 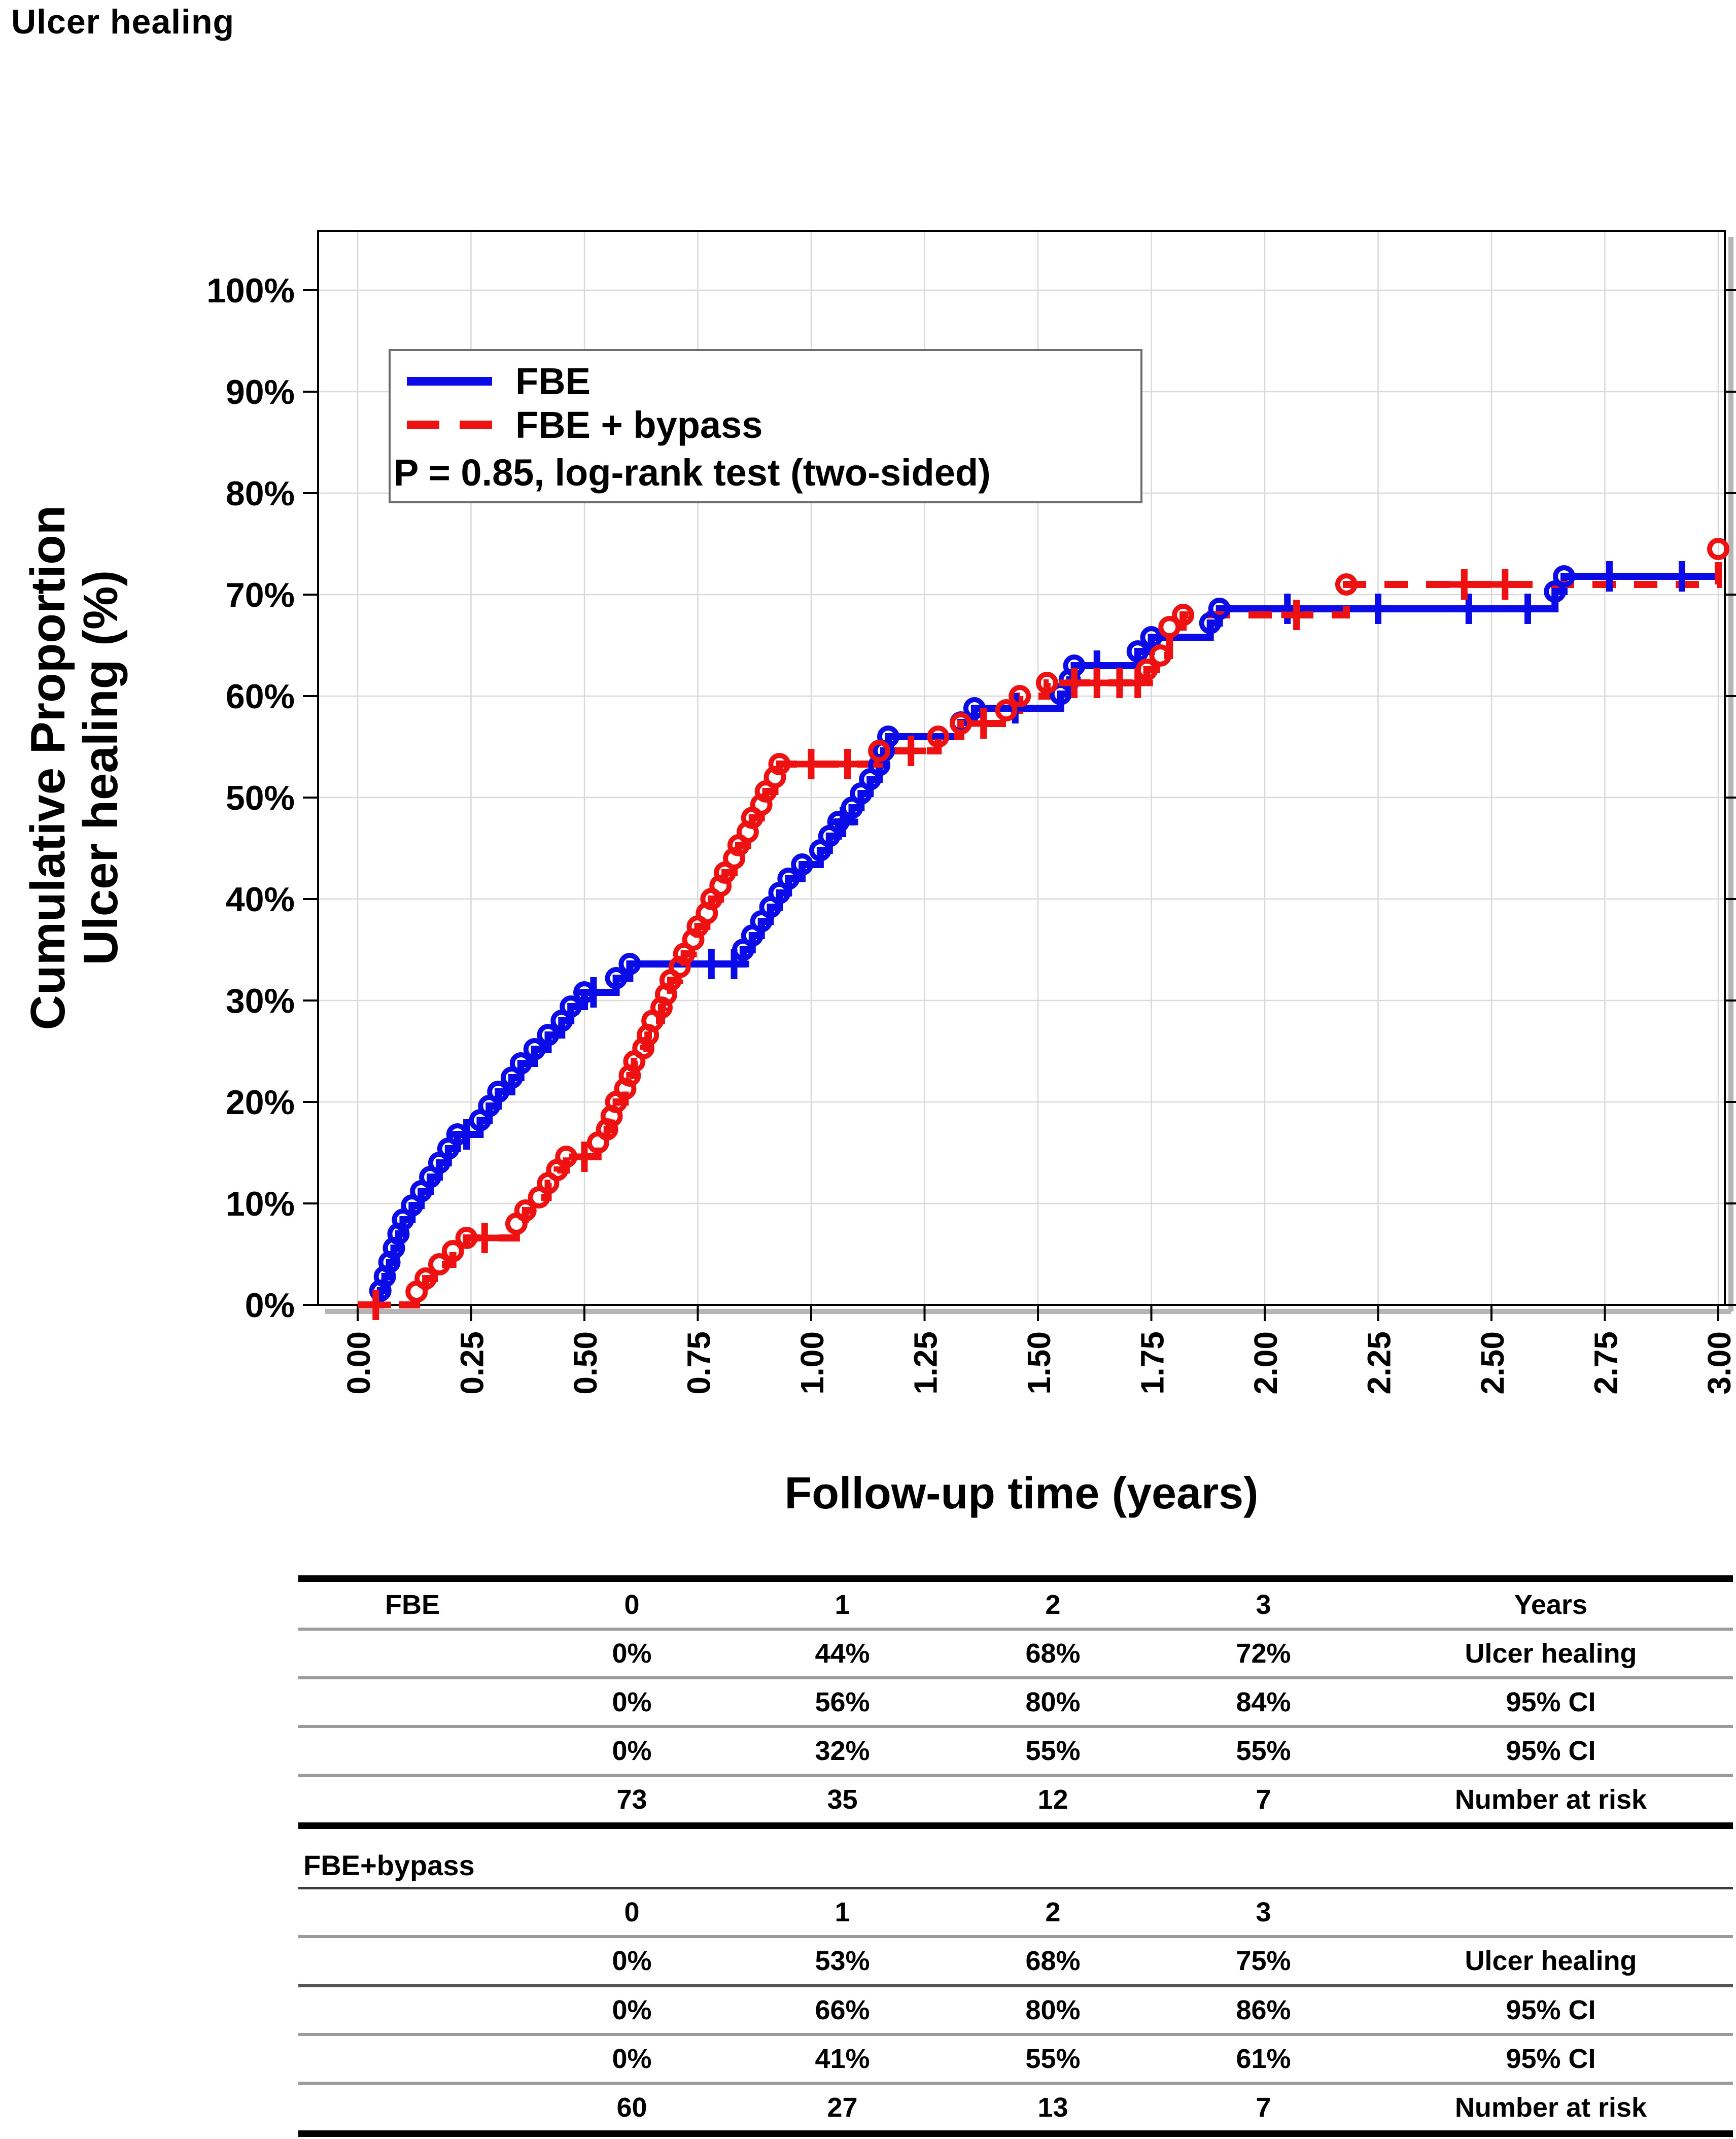 I want to click on legend-label-fbe-bypass: FBE + bypass, so click(x=639, y=424).